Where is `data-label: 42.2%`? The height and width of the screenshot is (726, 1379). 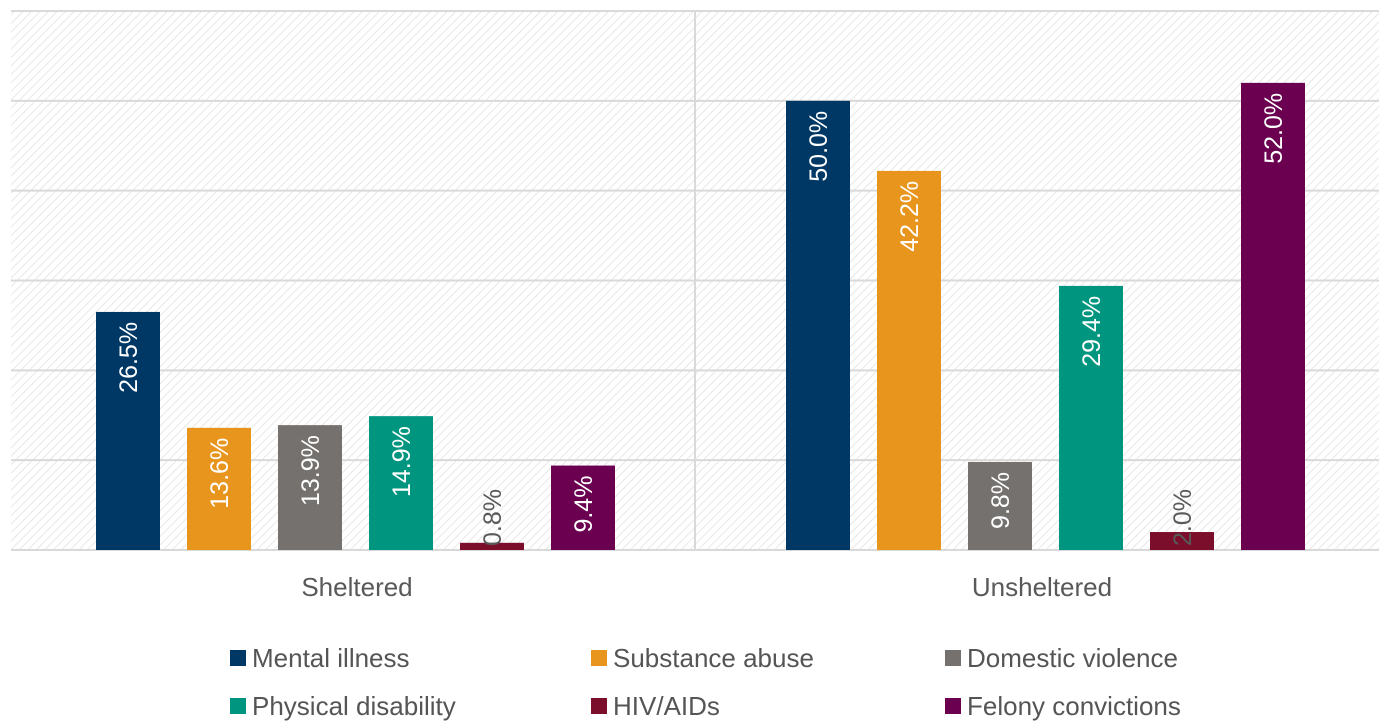
data-label: 42.2% is located at coordinates (910, 216).